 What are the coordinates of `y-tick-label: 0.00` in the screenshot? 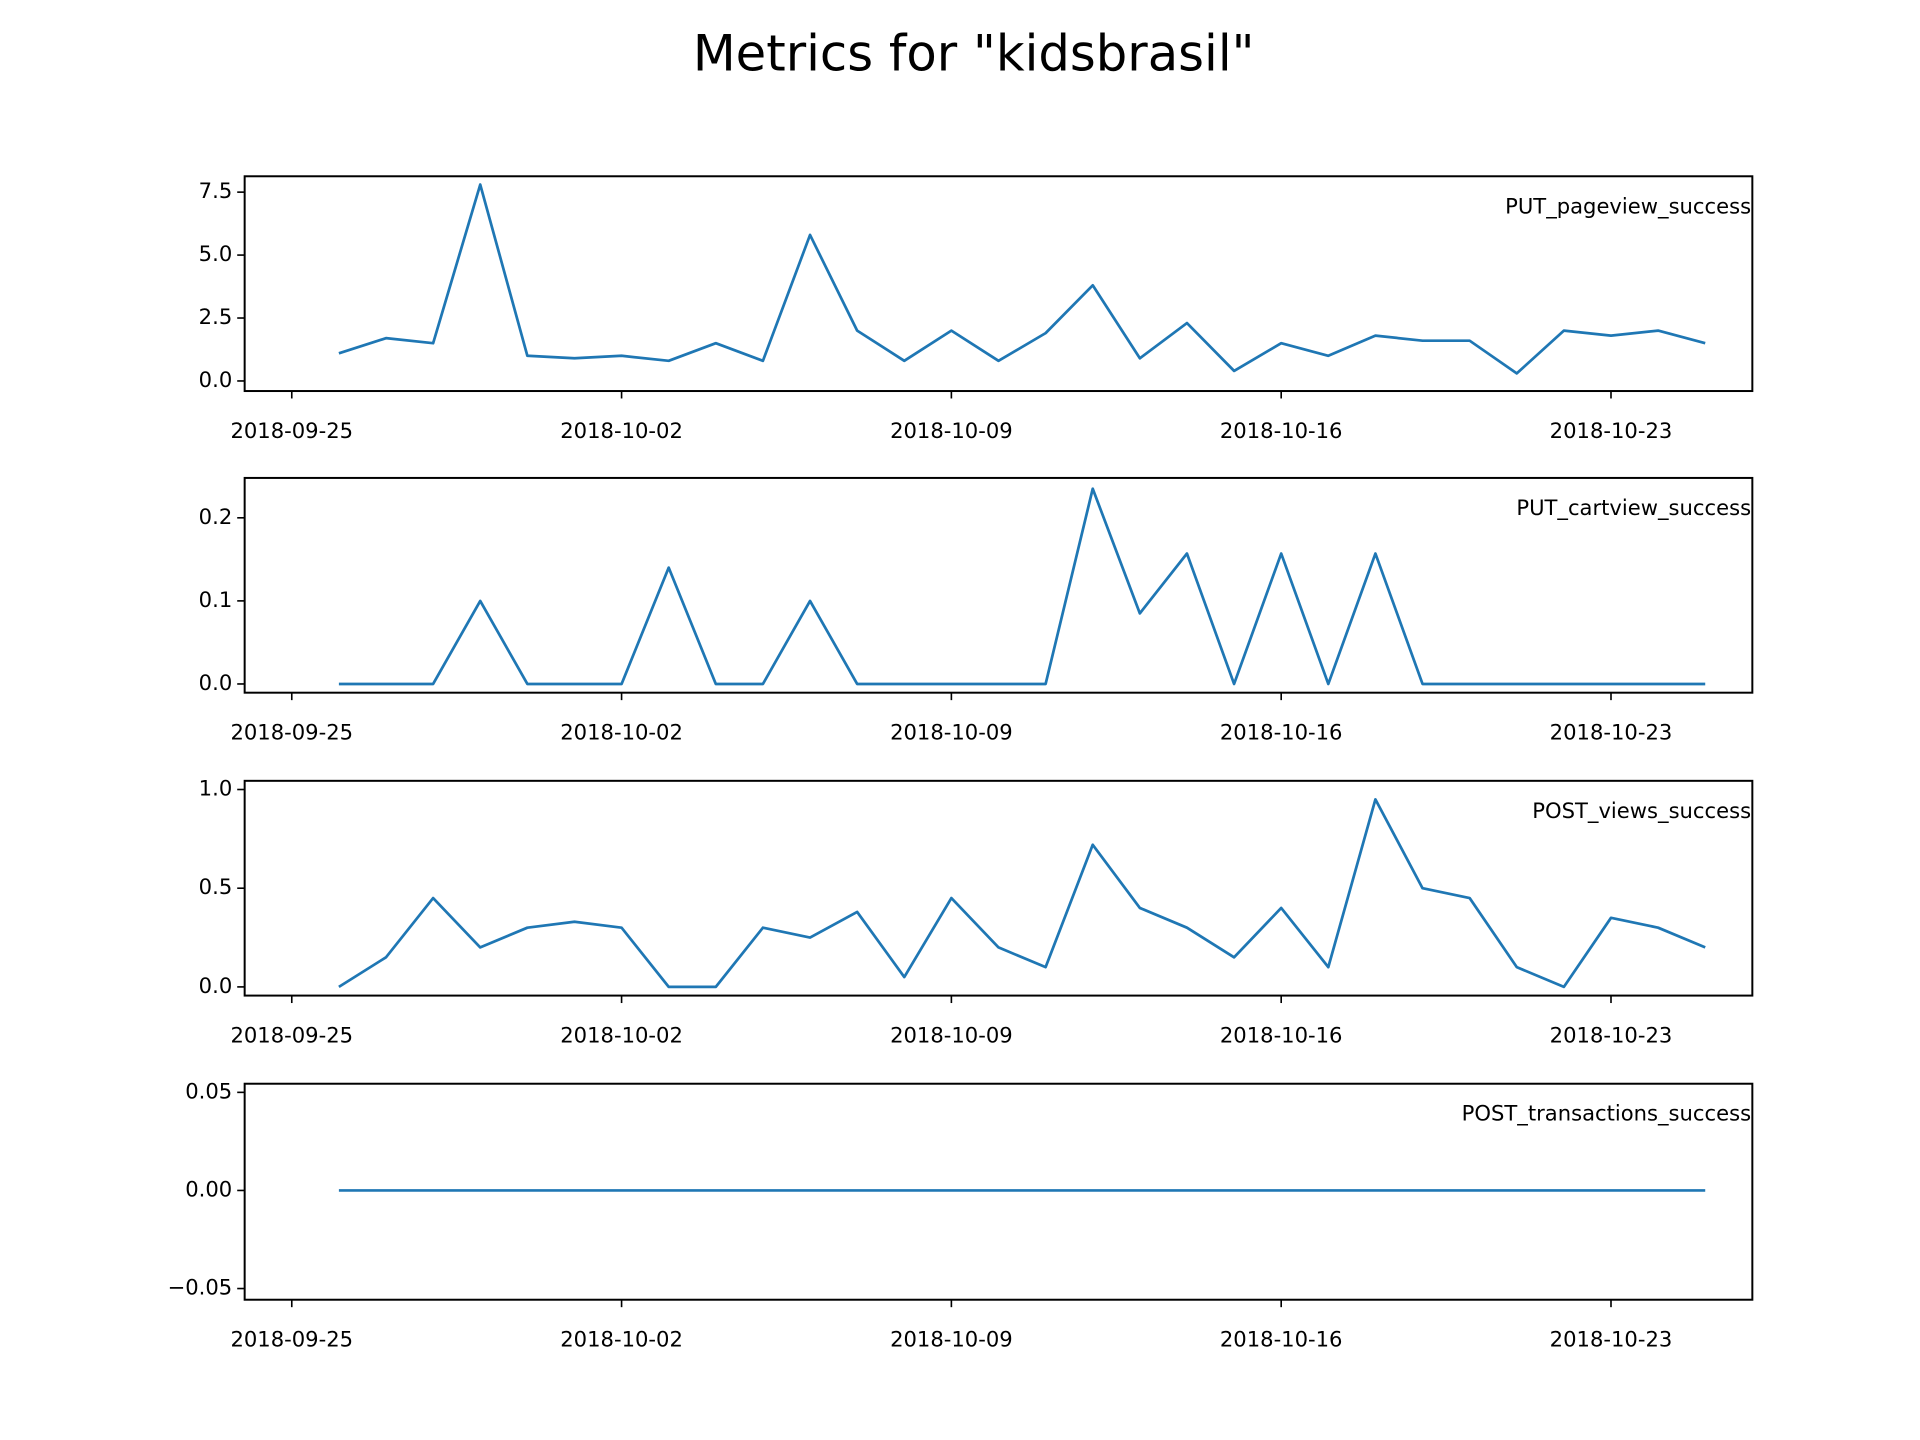 It's located at (208, 1188).